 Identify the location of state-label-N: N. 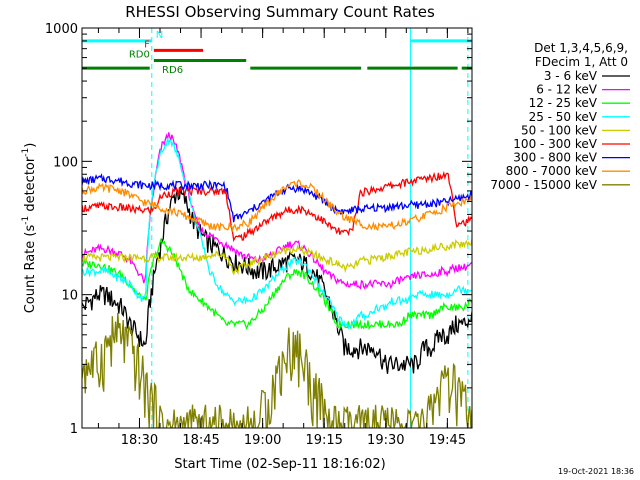
(159, 35).